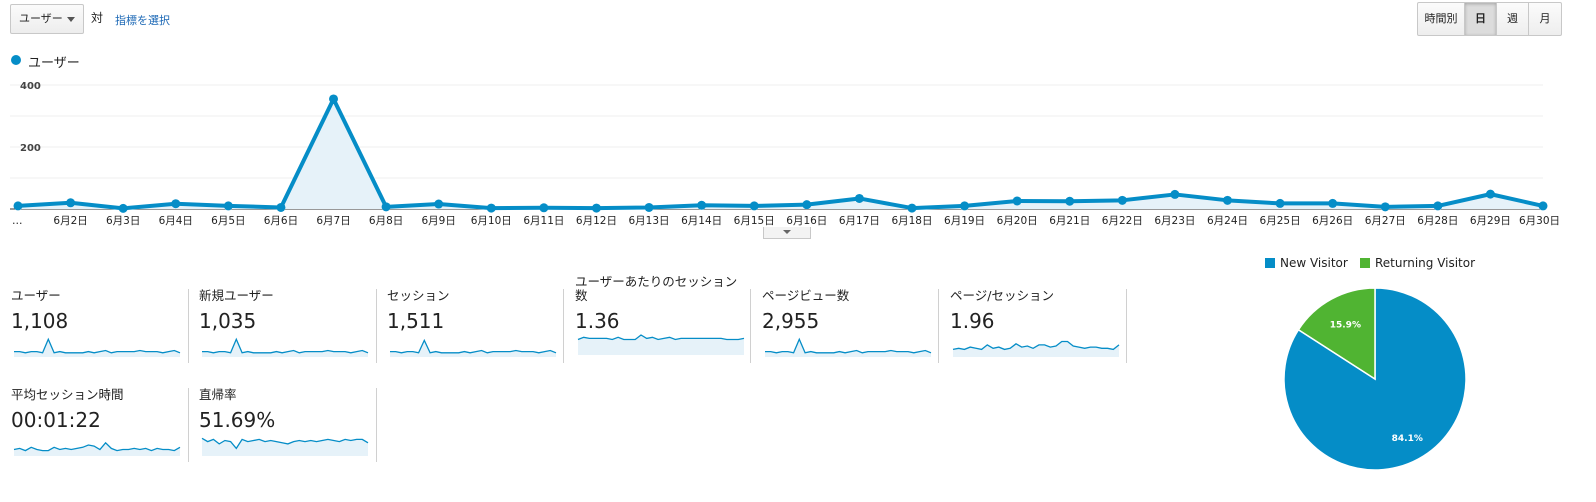 The width and height of the screenshot is (1596, 502). What do you see at coordinates (1481, 19) in the screenshot?
I see `period-day-button: 日` at bounding box center [1481, 19].